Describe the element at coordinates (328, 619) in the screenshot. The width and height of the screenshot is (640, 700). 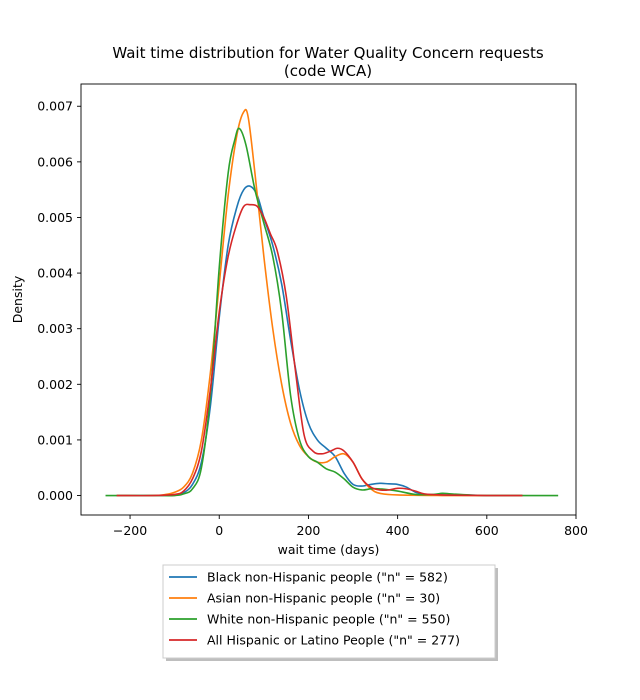
I see `legend-entry: White non-Hispanic people ("n" = 550)` at that location.